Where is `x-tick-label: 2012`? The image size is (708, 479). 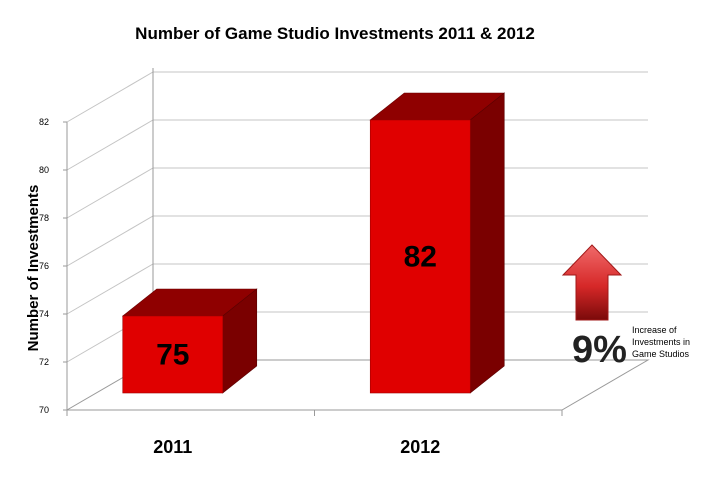
x-tick-label: 2012 is located at coordinates (420, 447).